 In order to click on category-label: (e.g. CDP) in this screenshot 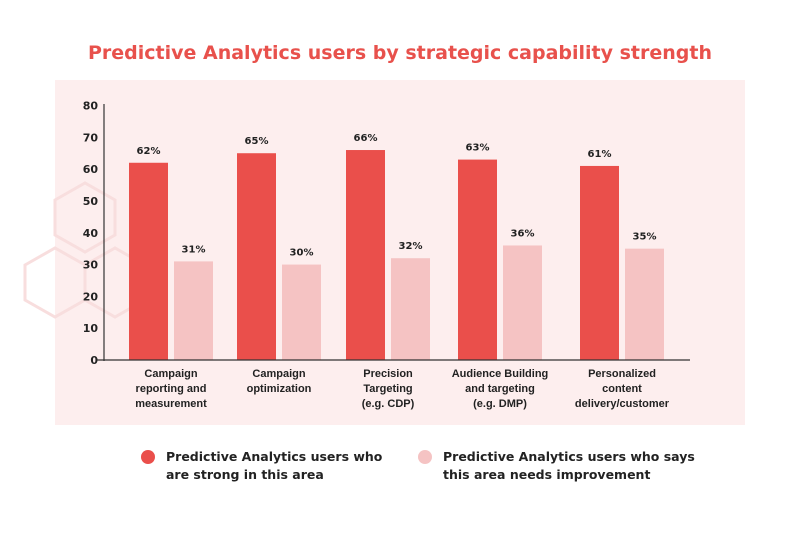, I will do `click(388, 404)`.